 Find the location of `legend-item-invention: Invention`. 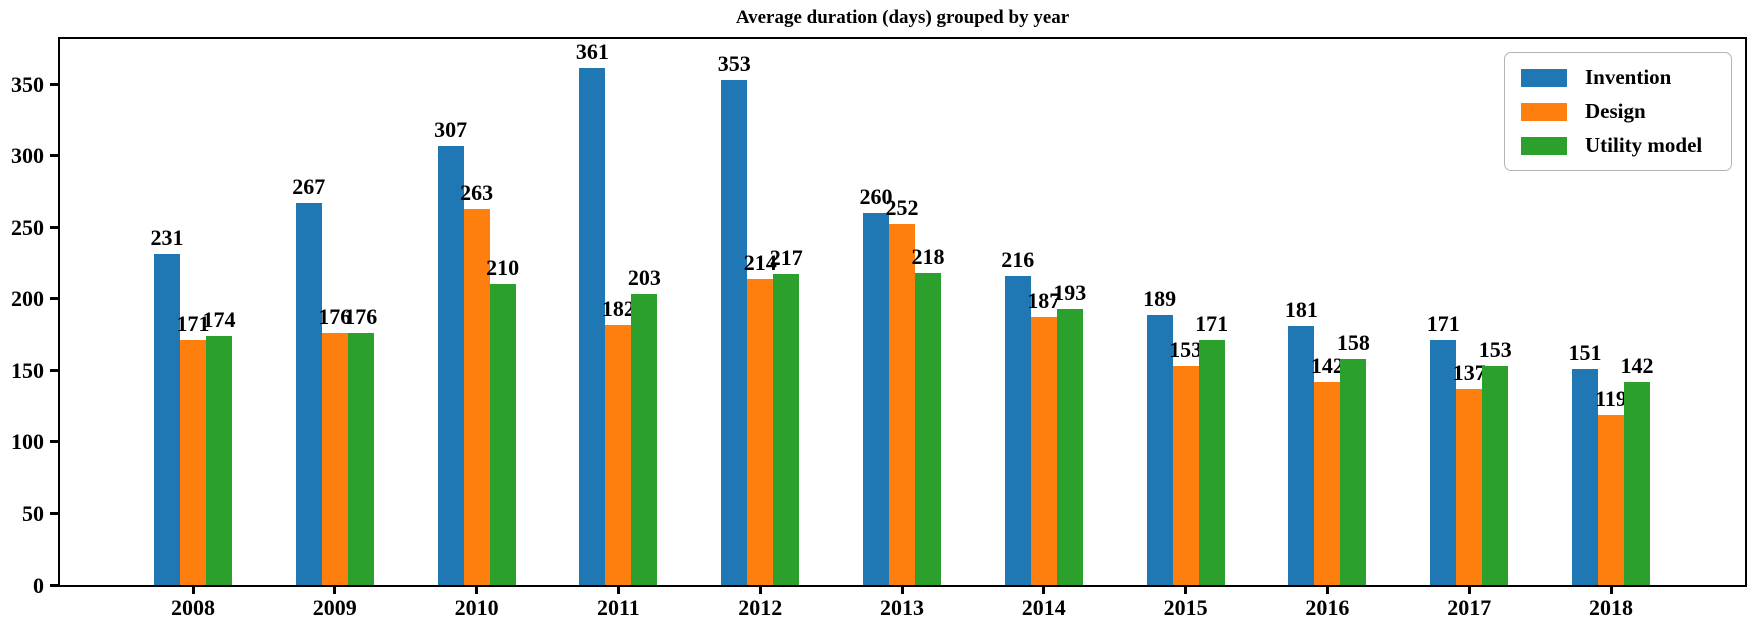

legend-item-invention: Invention is located at coordinates (1618, 77).